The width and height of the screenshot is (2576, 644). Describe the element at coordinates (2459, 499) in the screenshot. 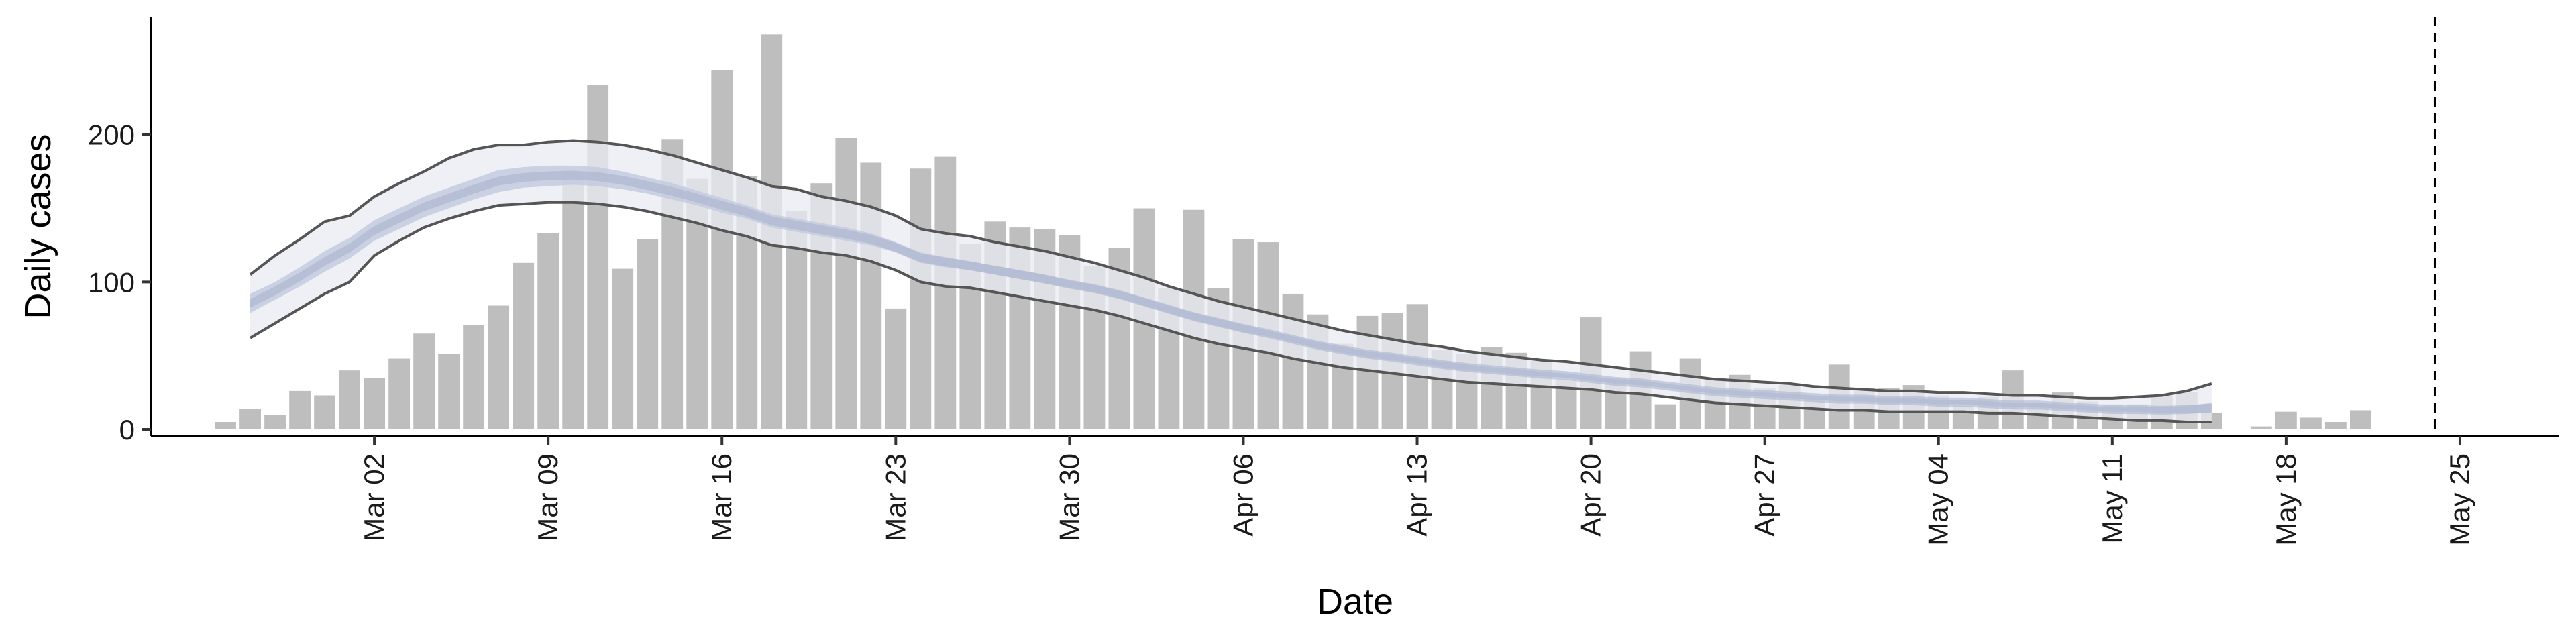

I see `x-tick-label: May 25` at that location.